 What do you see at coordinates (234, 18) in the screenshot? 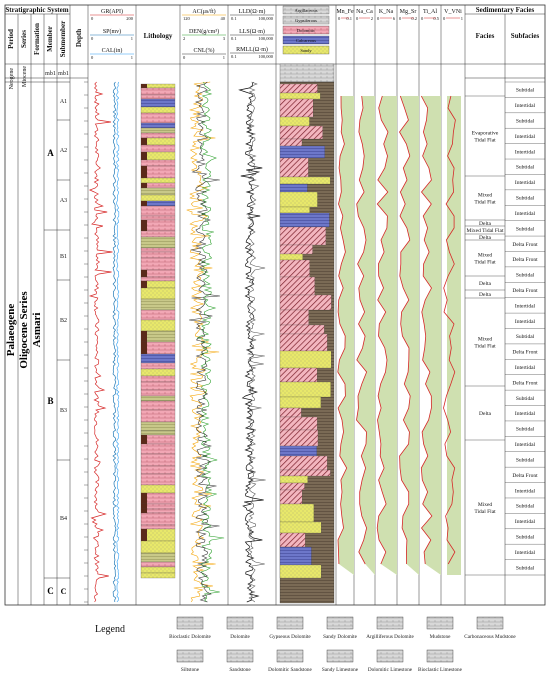
I see `svg-text: 0.1` at bounding box center [234, 18].